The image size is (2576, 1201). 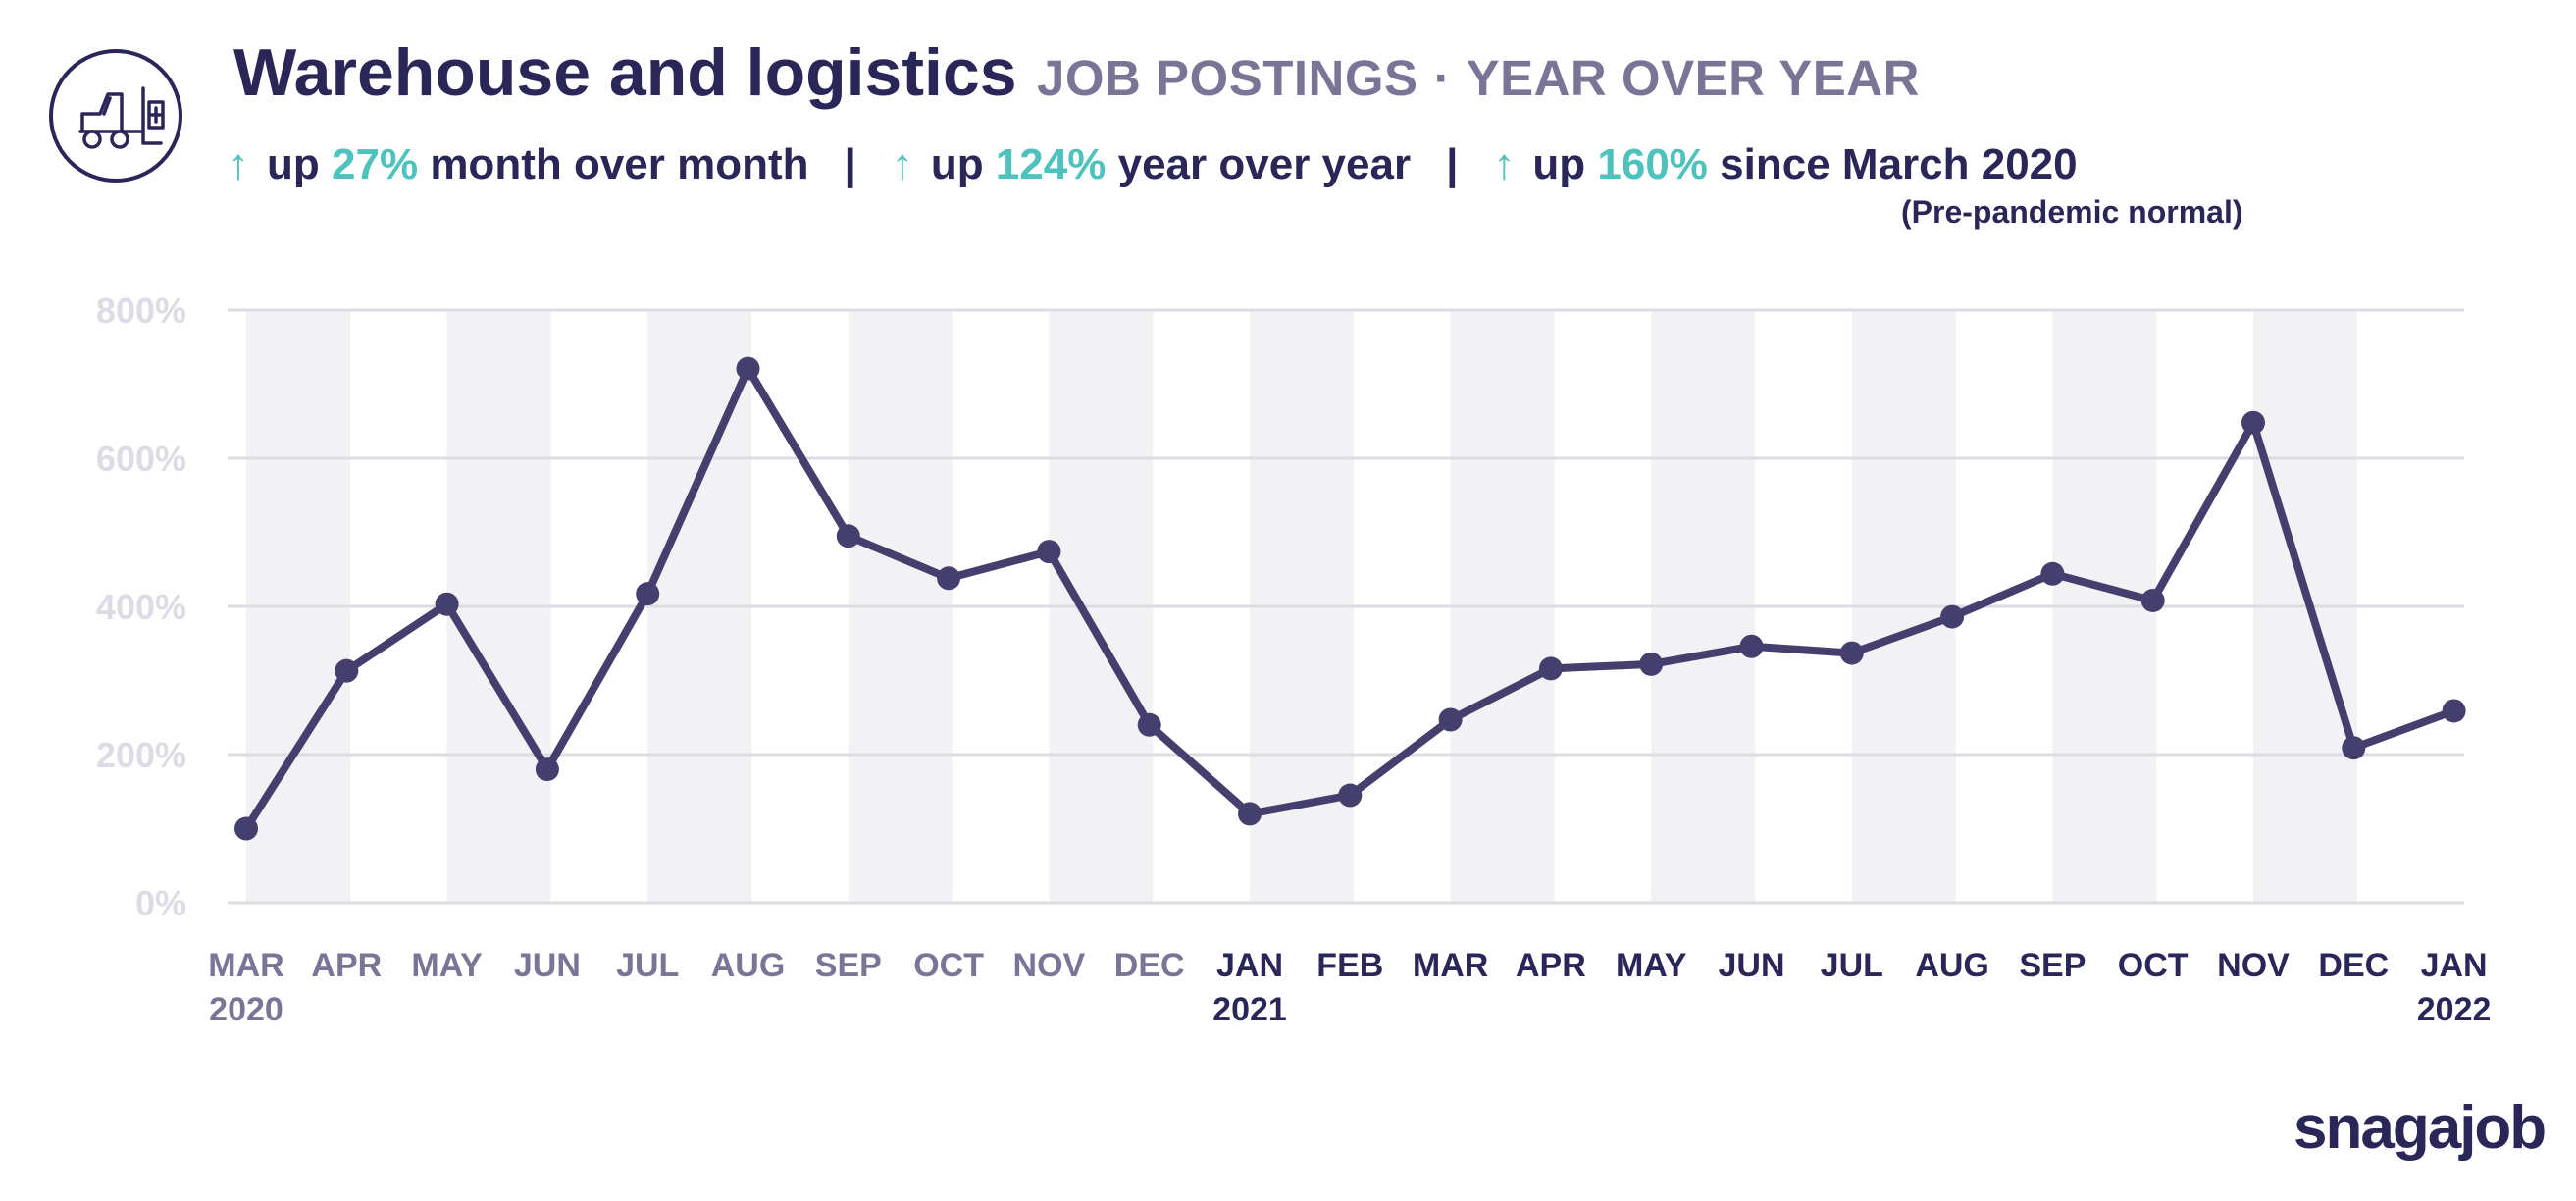 I want to click on forklift-icon, so click(x=121, y=117).